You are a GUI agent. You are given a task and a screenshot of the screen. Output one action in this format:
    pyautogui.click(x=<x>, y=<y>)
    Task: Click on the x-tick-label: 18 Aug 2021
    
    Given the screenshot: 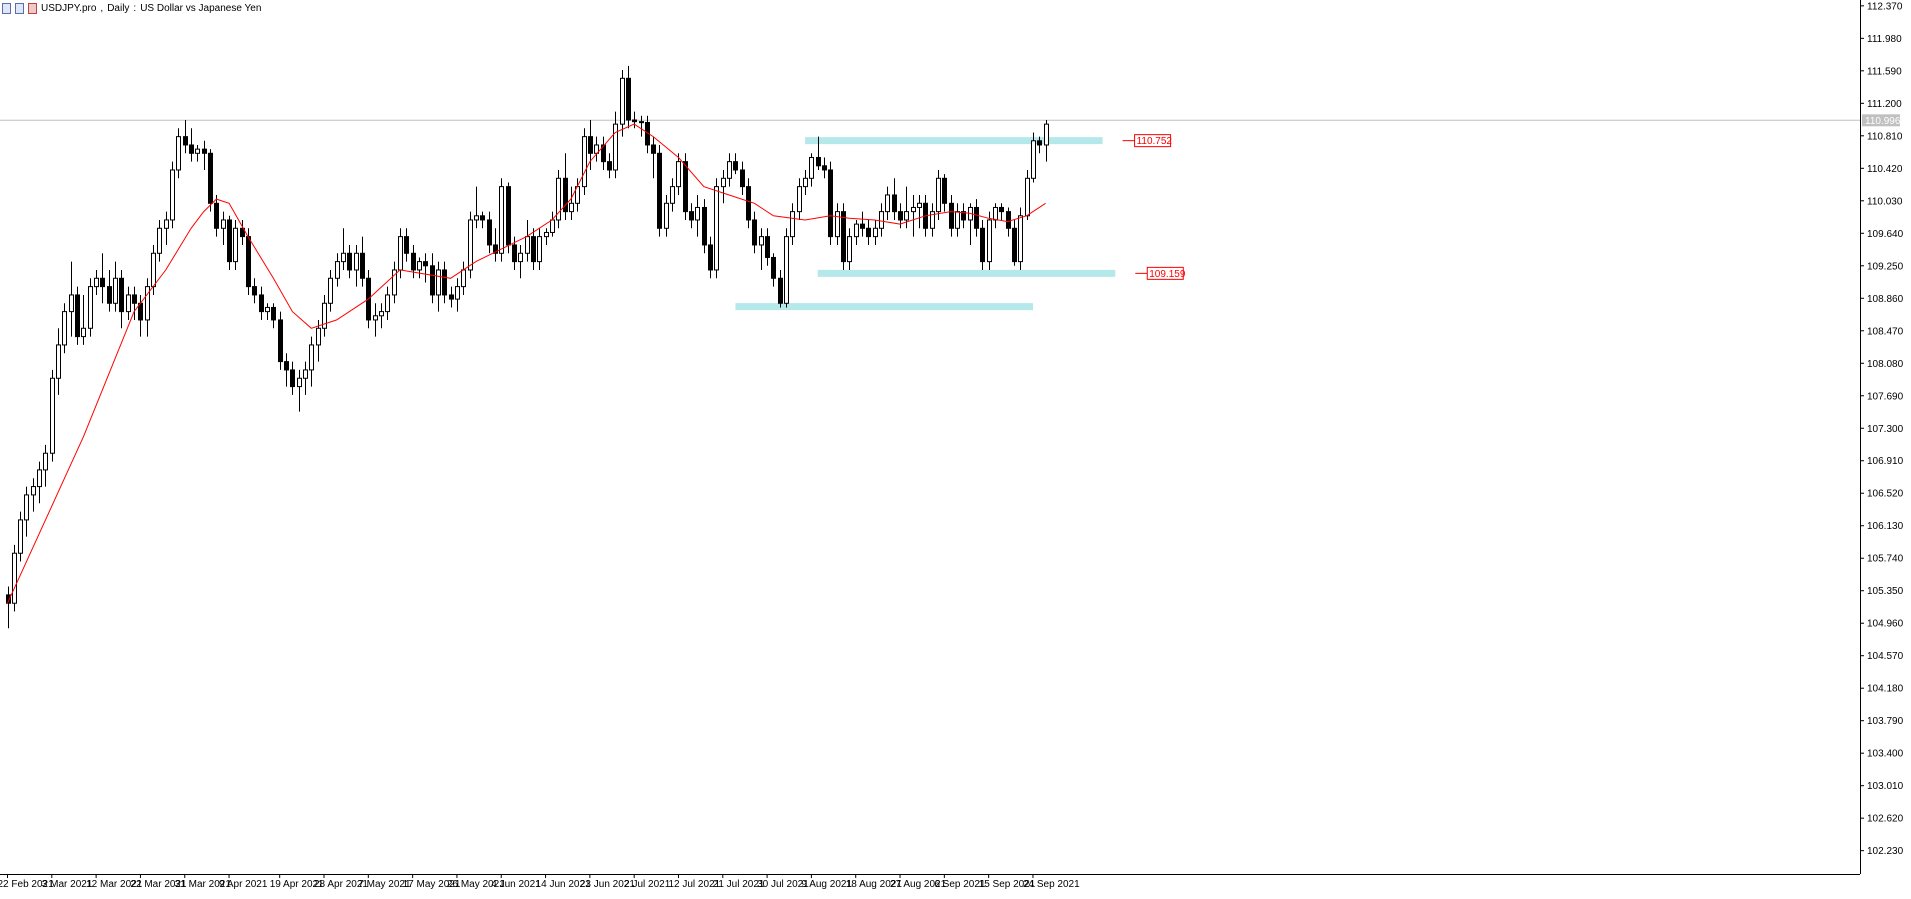 What is the action you would take?
    pyautogui.click(x=874, y=884)
    